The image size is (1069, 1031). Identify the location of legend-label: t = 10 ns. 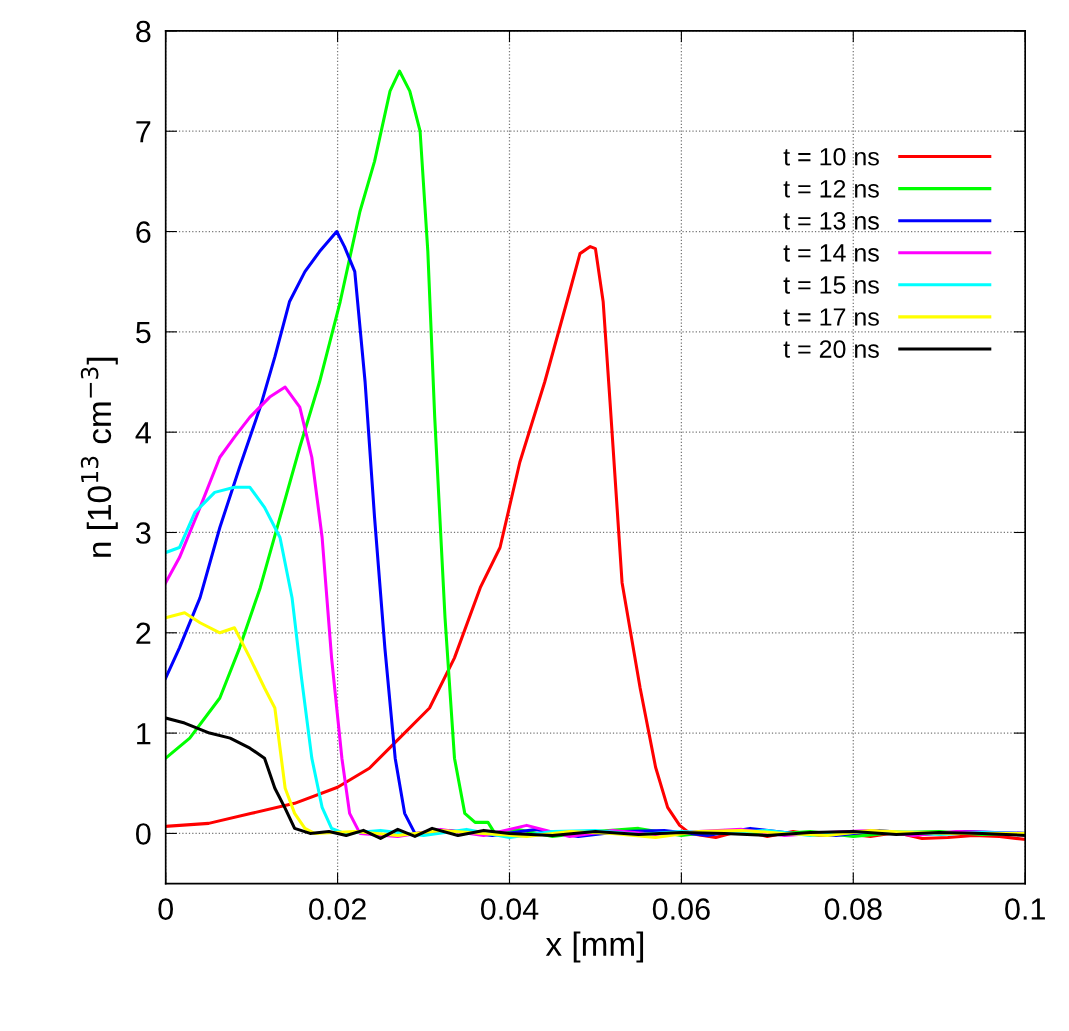
(831, 156).